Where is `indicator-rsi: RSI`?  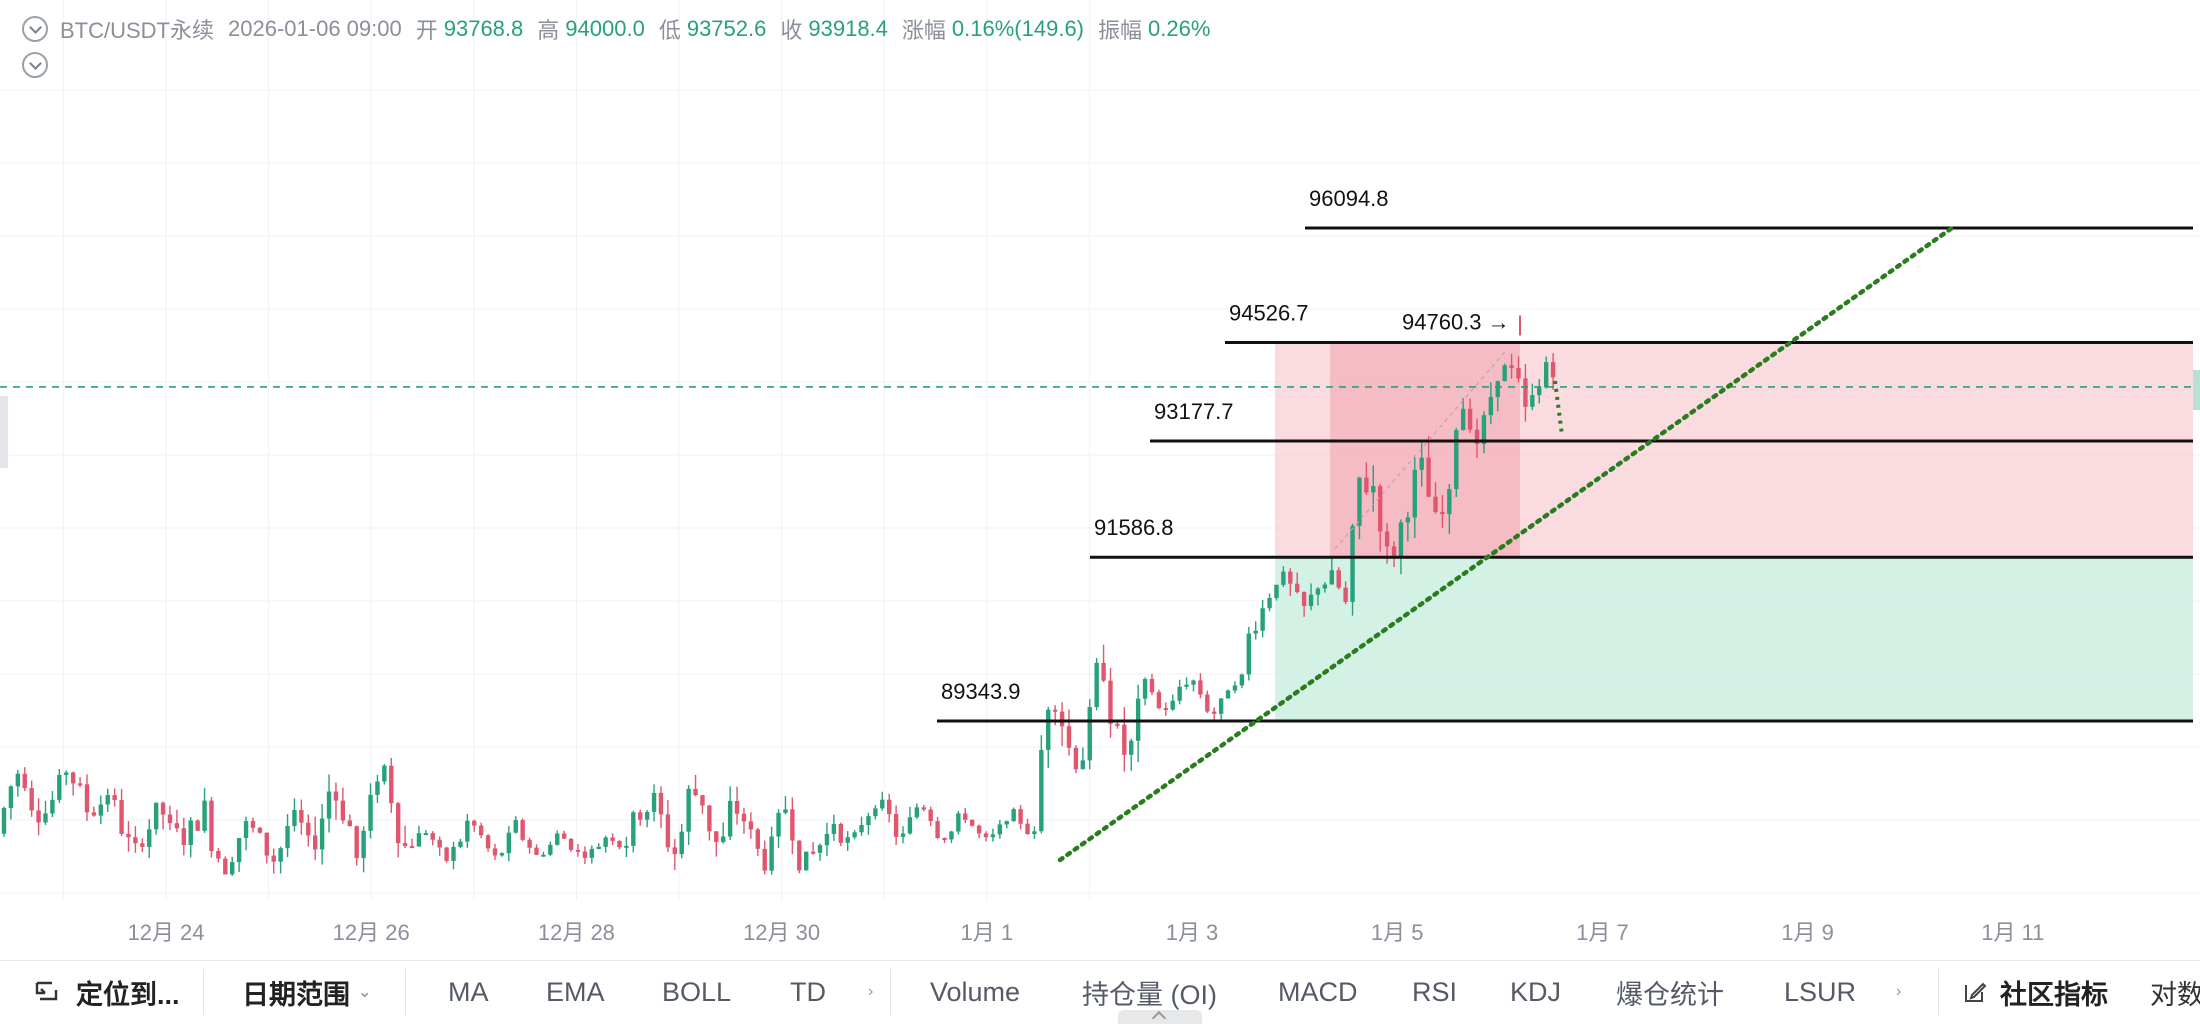
indicator-rsi: RSI is located at coordinates (1435, 991).